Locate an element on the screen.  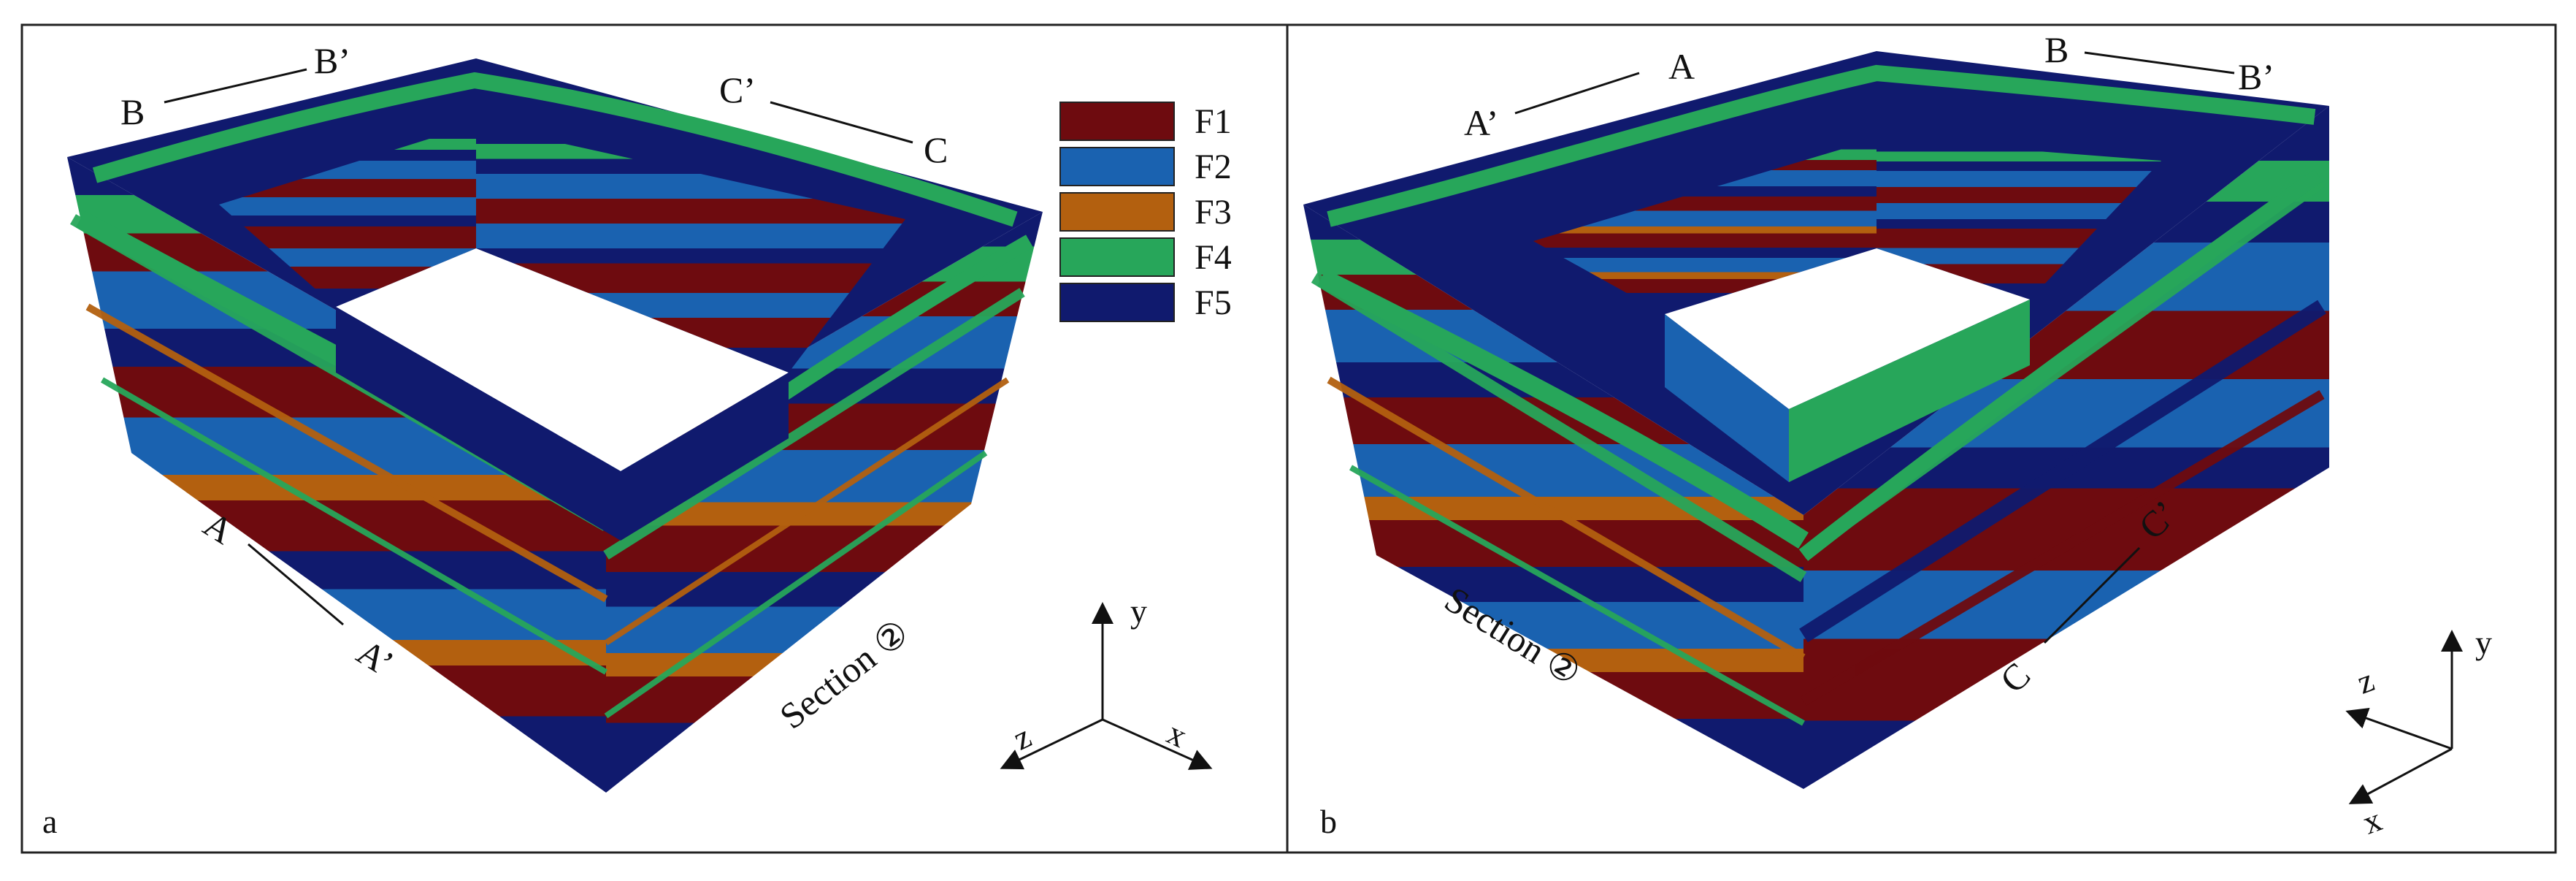
line-b-C-C is located at coordinates (2092, 595).